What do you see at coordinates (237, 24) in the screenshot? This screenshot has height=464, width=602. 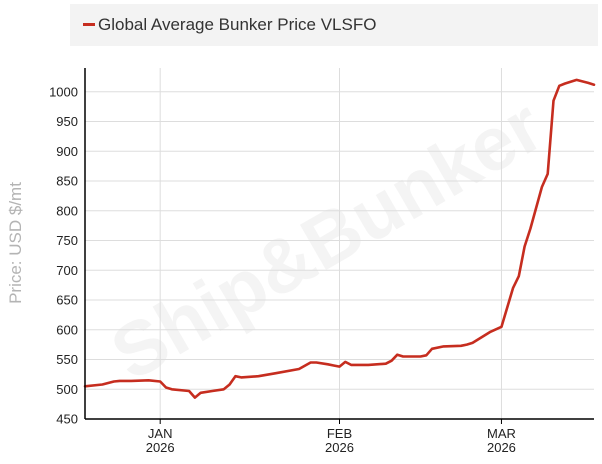 I see `legend-label chart-title: Global Average Bunker Price VLSFO` at bounding box center [237, 24].